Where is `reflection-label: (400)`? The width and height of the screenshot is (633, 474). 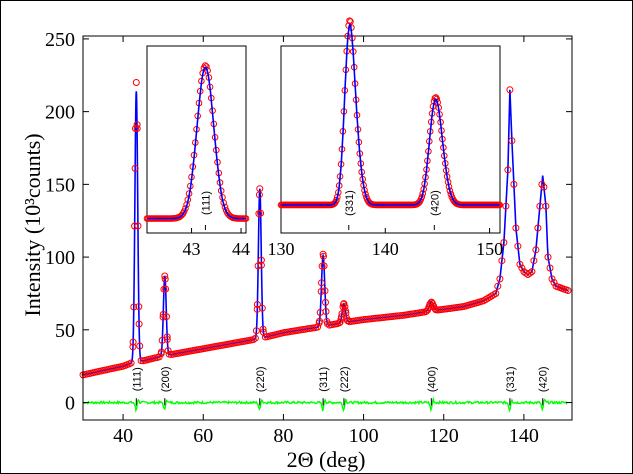
reflection-label: (400) is located at coordinates (432, 379).